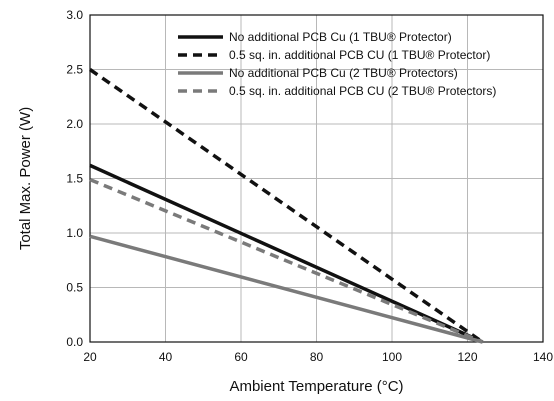 Image resolution: width=554 pixels, height=401 pixels. I want to click on y-tick-label: 1.5, so click(74, 179).